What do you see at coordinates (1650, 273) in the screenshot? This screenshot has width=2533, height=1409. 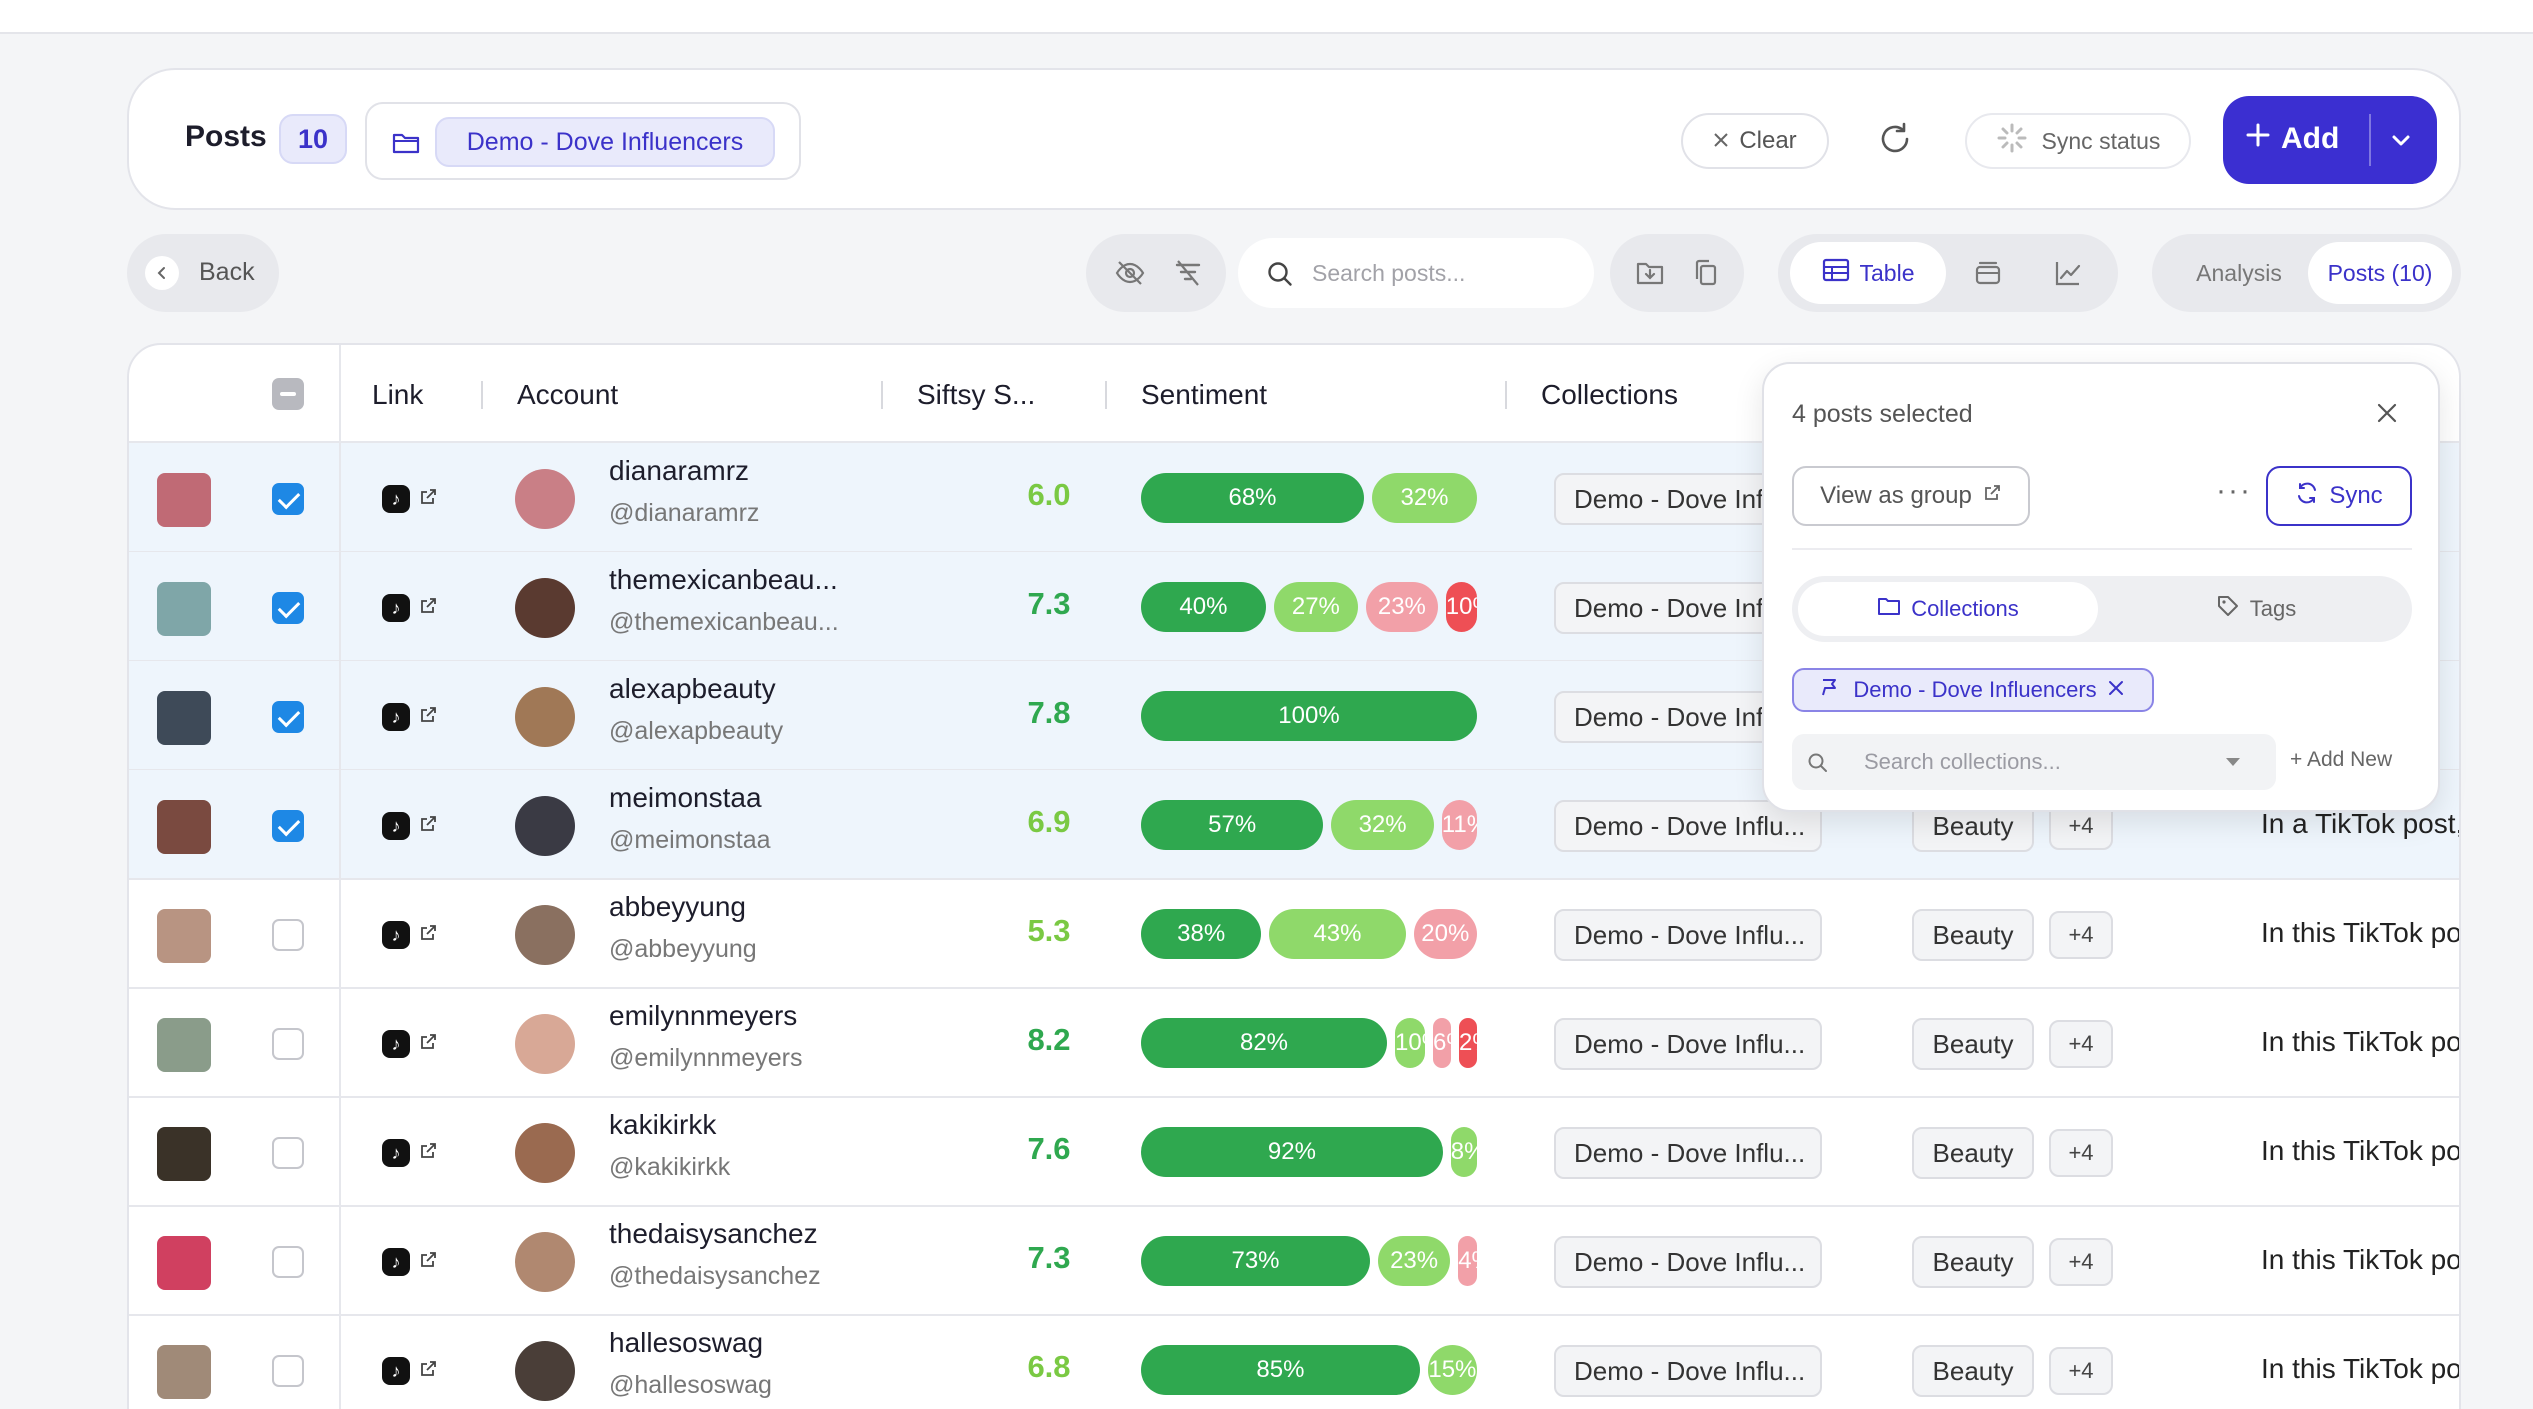 I see `download-folder-icon` at bounding box center [1650, 273].